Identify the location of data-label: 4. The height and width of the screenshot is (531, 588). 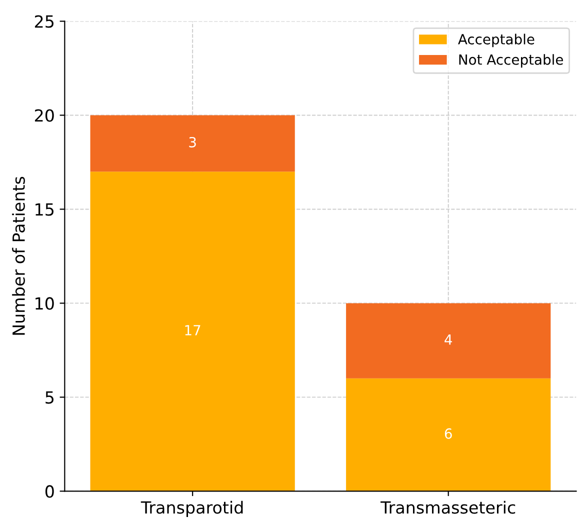
(448, 339).